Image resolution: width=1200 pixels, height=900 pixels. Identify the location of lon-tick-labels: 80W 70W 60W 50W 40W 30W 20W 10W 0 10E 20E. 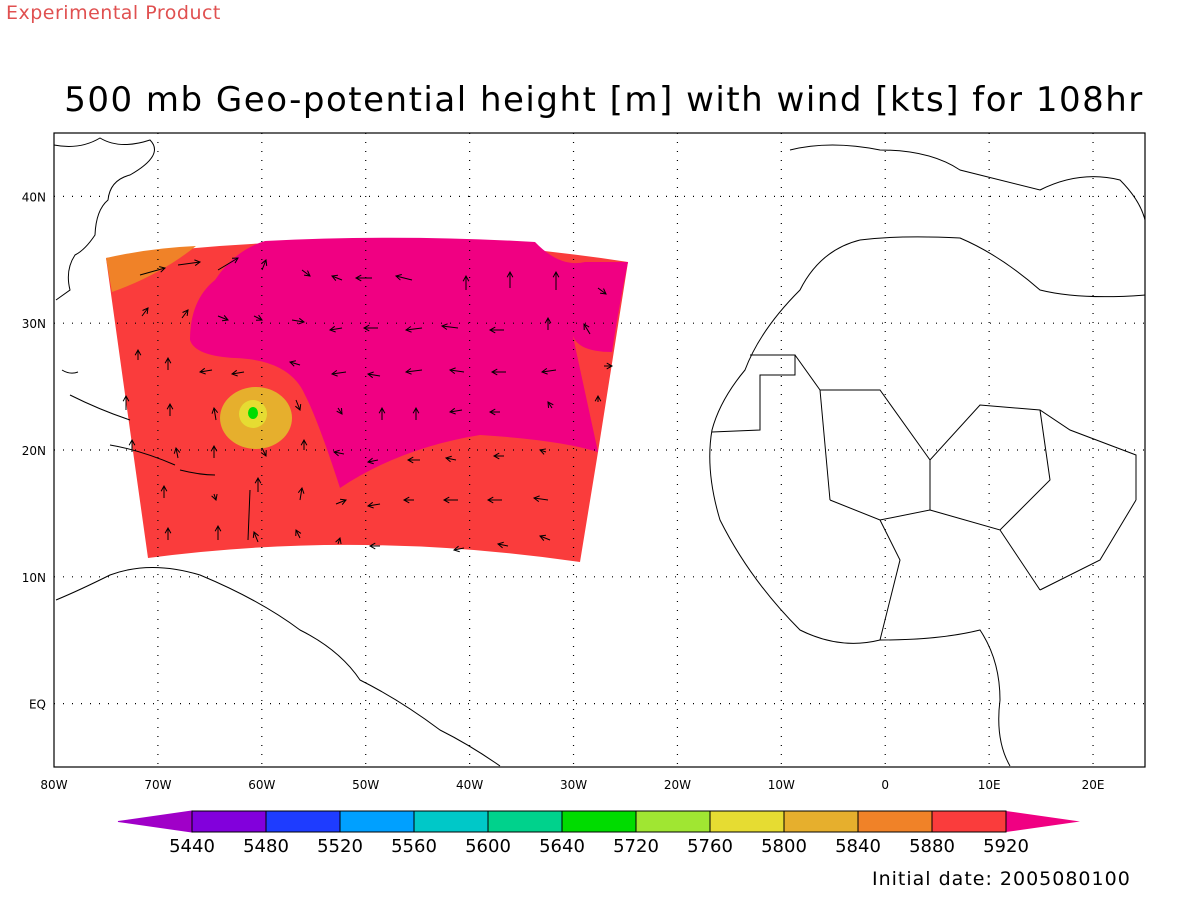
(572, 785).